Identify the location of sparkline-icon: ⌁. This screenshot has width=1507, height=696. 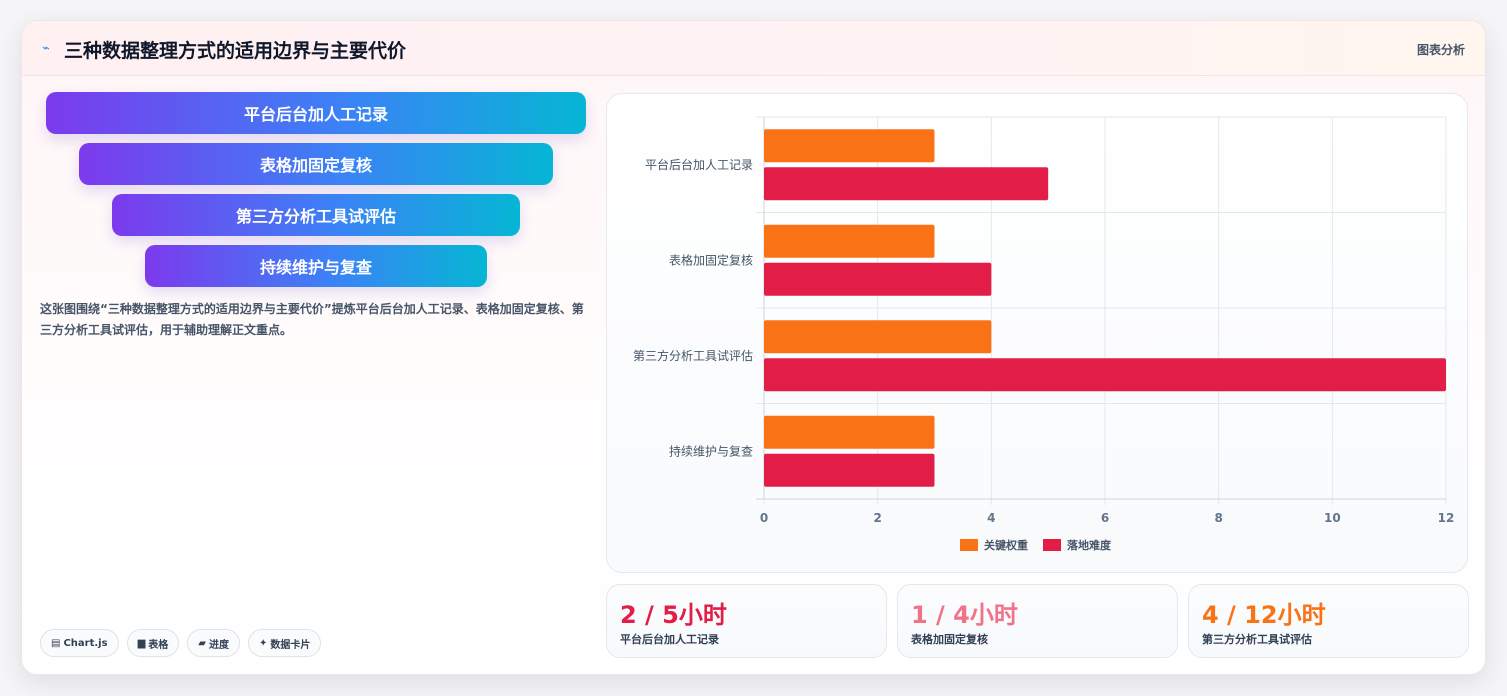
(46, 48).